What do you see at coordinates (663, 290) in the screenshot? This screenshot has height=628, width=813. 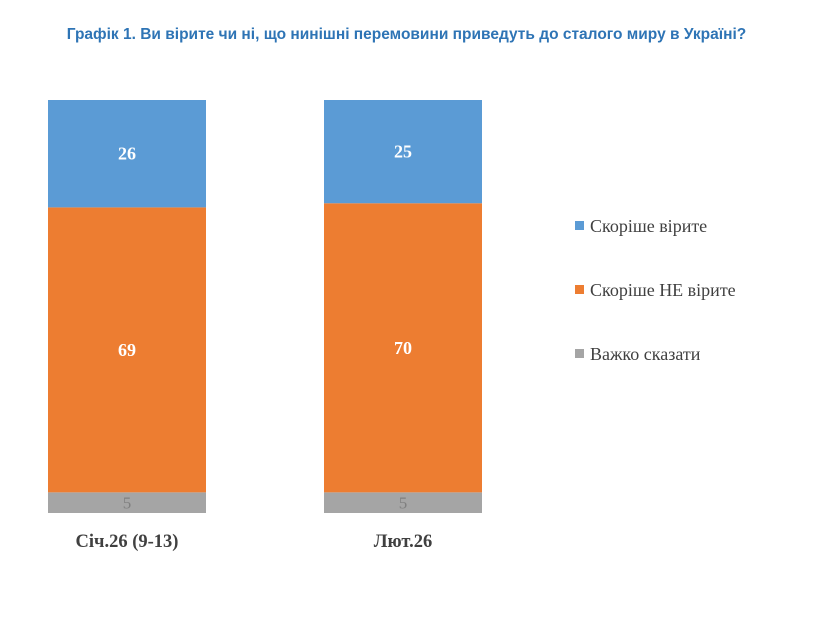 I see `legend-label-2: Скоріше НЕ вірите` at bounding box center [663, 290].